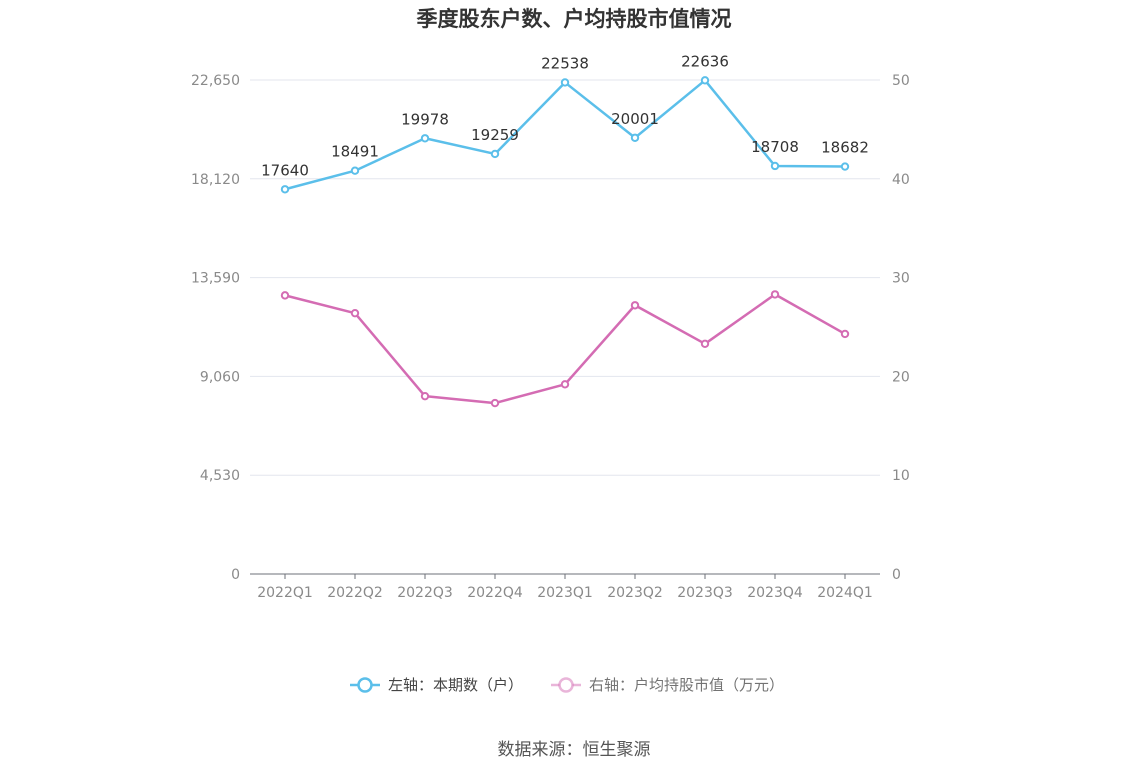 This screenshot has width=1148, height=776. What do you see at coordinates (285, 593) in the screenshot?
I see `x-axis-tick-label: 2022Q1` at bounding box center [285, 593].